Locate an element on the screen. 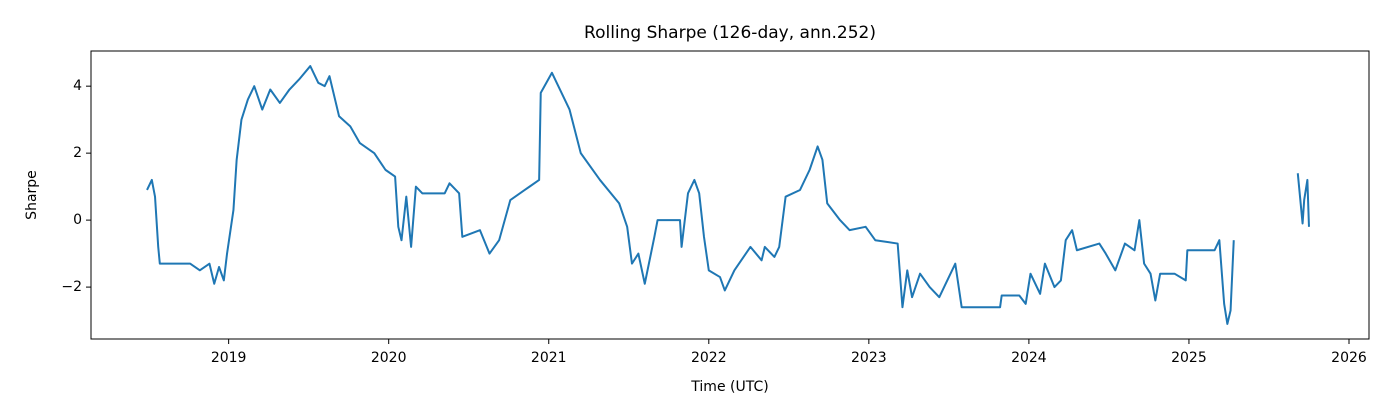  y-tick-label: 4 is located at coordinates (77, 86).